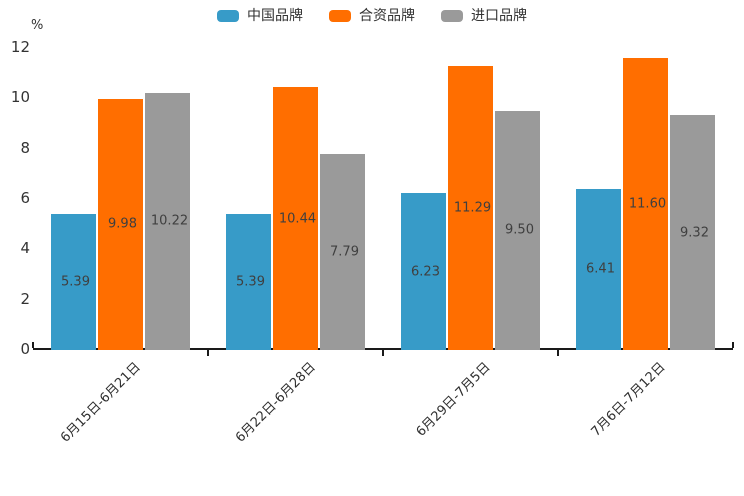 This screenshot has height=496, width=744. What do you see at coordinates (276, 402) in the screenshot?
I see `x-axis-category-label: 6月22日-6月28日` at bounding box center [276, 402].